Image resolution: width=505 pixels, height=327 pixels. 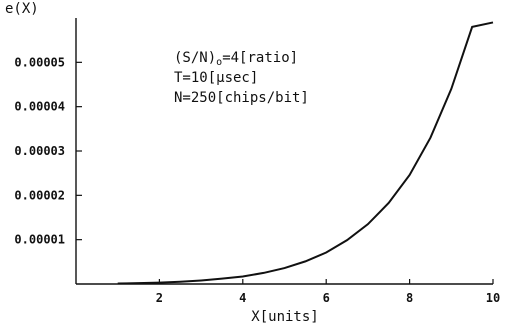 What do you see at coordinates (219, 62) in the screenshot?
I see `annotation-subscript: o` at bounding box center [219, 62].